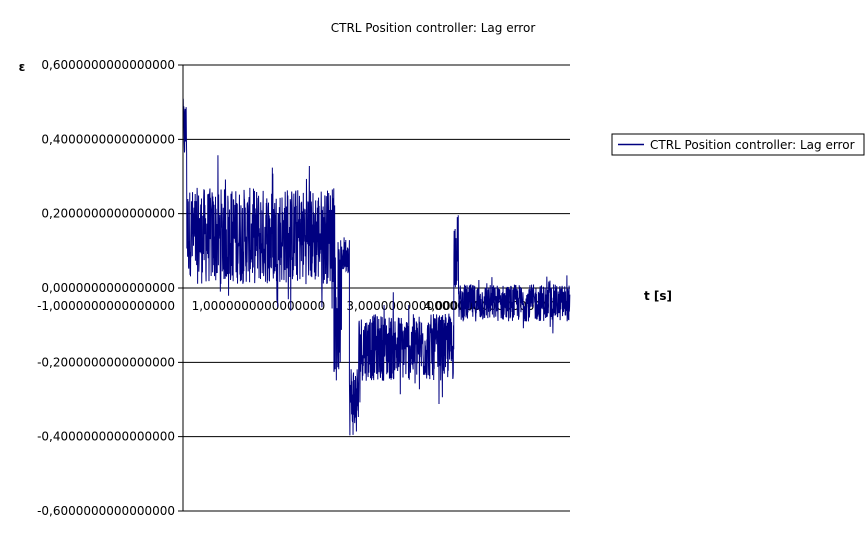 Image resolution: width=867 pixels, height=548 pixels. Describe the element at coordinates (106, 306) in the screenshot. I see `x-tick-label: -1,0000000000000000` at that location.